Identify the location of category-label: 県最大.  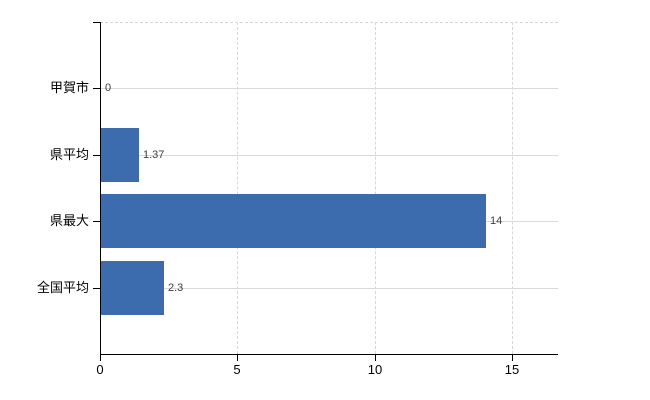
(69, 220).